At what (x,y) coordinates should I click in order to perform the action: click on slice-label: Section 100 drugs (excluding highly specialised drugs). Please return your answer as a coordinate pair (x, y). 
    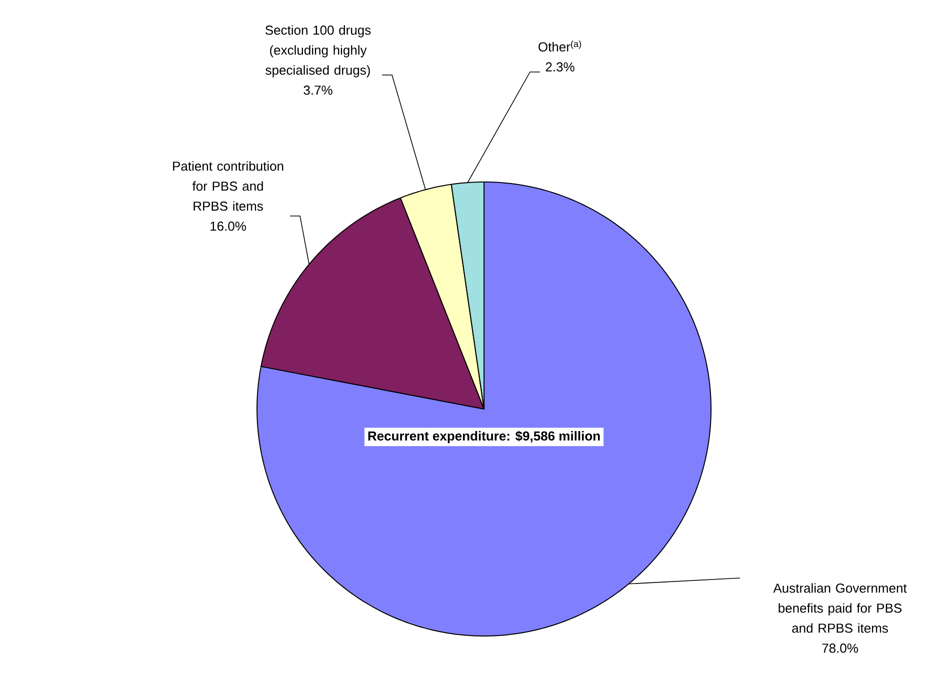
    Looking at the image, I should click on (318, 51).